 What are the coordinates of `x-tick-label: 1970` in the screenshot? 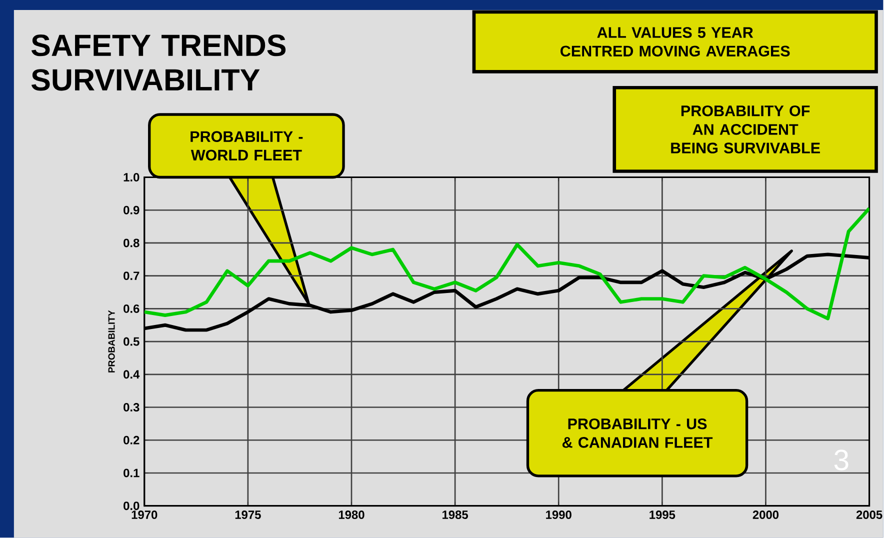 It's located at (145, 515).